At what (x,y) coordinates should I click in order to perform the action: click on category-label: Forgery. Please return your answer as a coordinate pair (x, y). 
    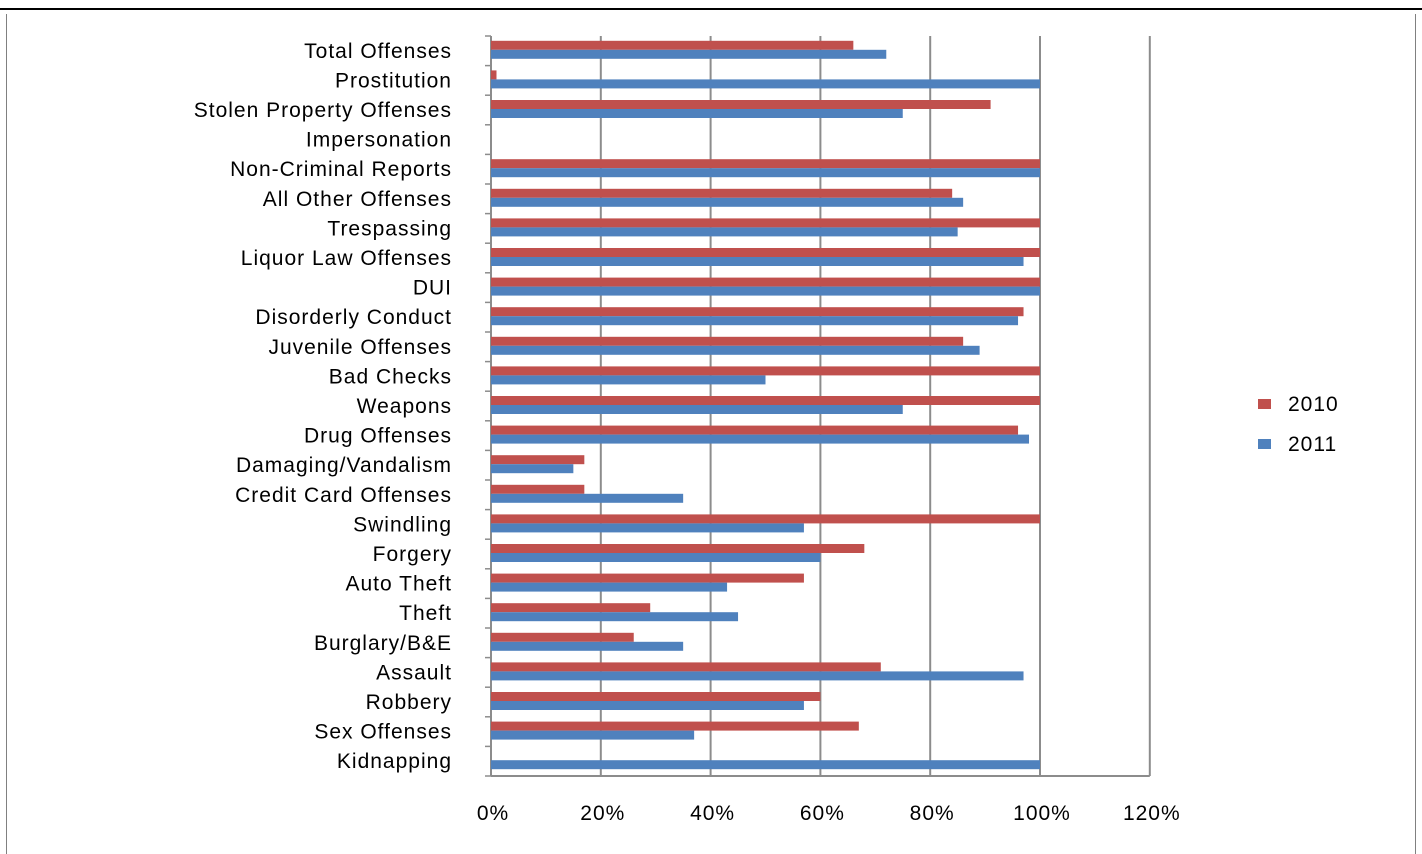
    Looking at the image, I should click on (412, 554).